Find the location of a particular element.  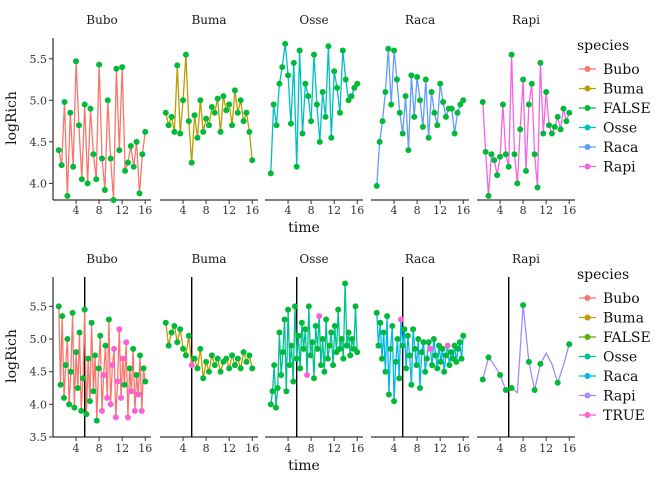

legend-item-label: Rapi is located at coordinates (619, 397).